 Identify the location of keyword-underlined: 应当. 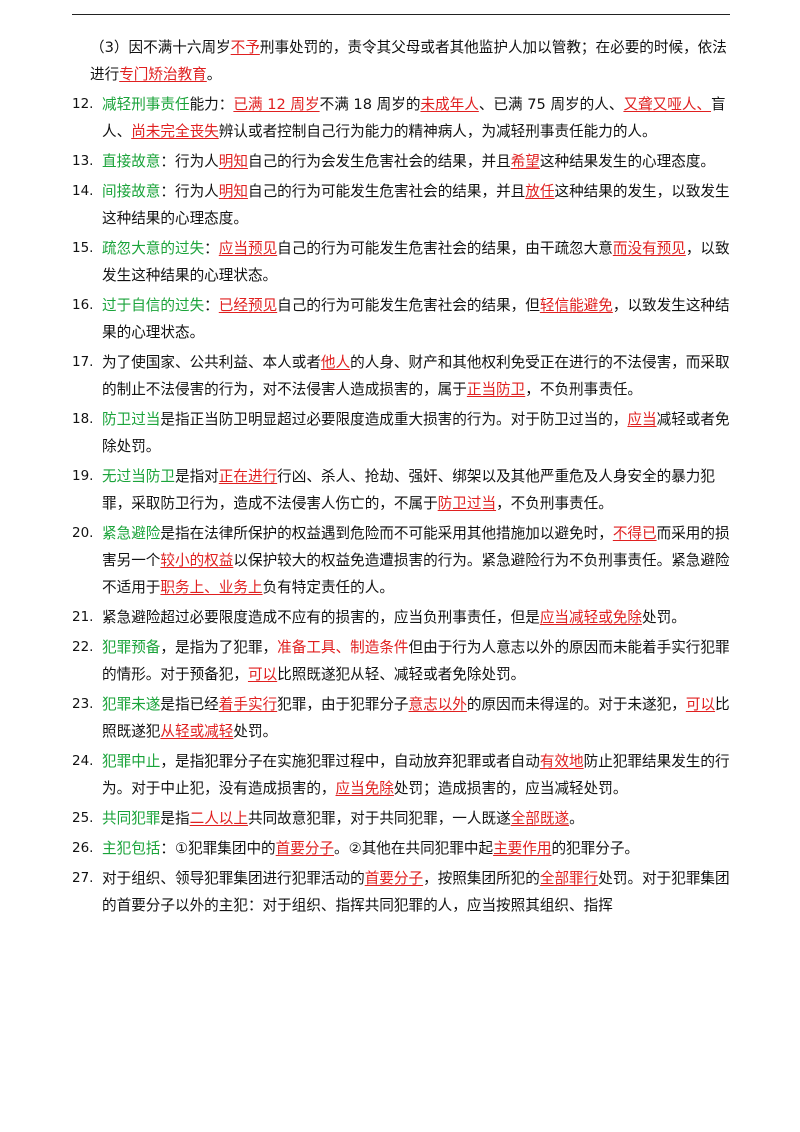
(642, 419).